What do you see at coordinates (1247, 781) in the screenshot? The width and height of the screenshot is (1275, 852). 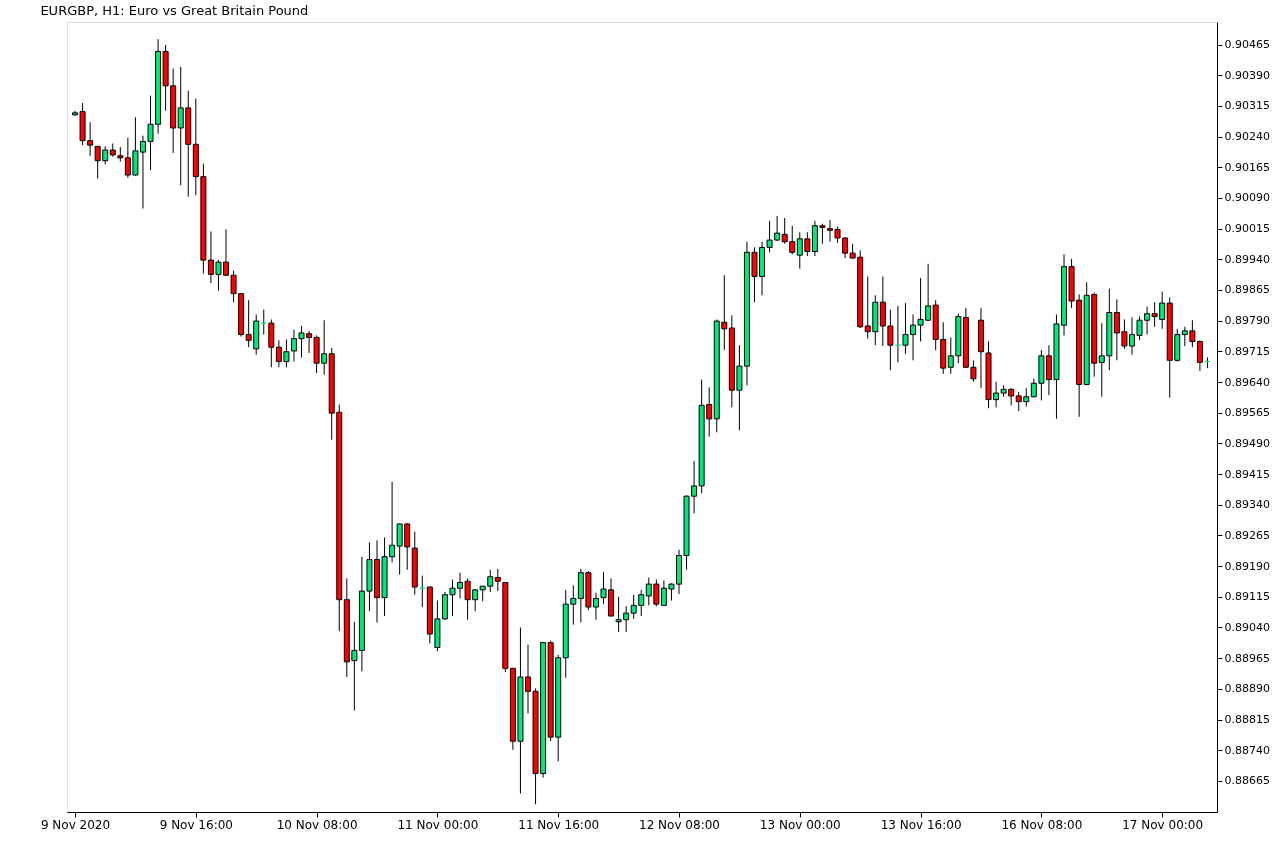 I see `y-tick-label: 0.88665` at bounding box center [1247, 781].